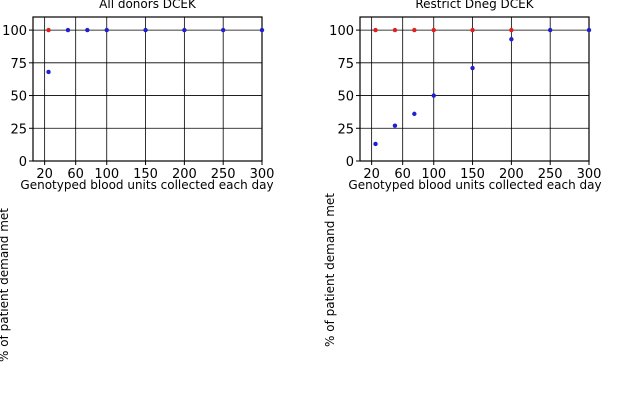 The image size is (640, 400). Describe the element at coordinates (474, 5) in the screenshot. I see `chart-title: Restrict Dneg DCEK` at that location.